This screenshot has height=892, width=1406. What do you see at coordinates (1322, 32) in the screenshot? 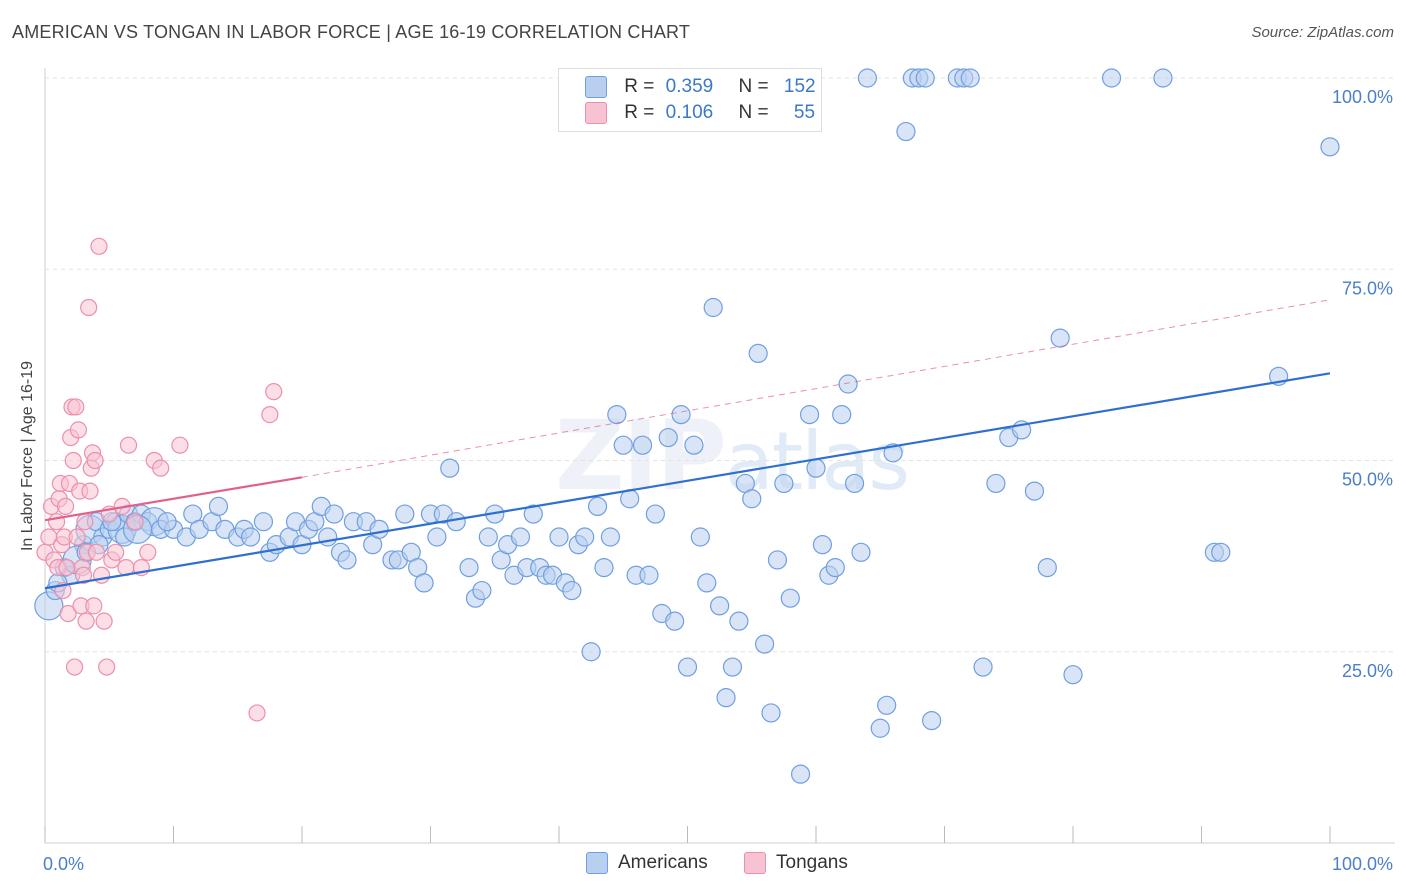
I see `chart-source: Source: ZipAtlas.com` at bounding box center [1322, 32].